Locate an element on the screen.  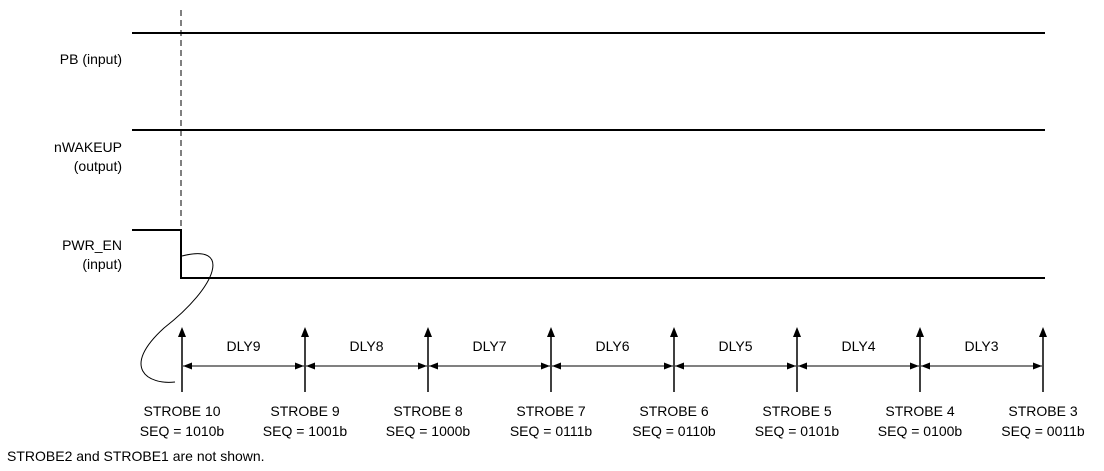
strobe-seq: SEQ = 0110b is located at coordinates (674, 431).